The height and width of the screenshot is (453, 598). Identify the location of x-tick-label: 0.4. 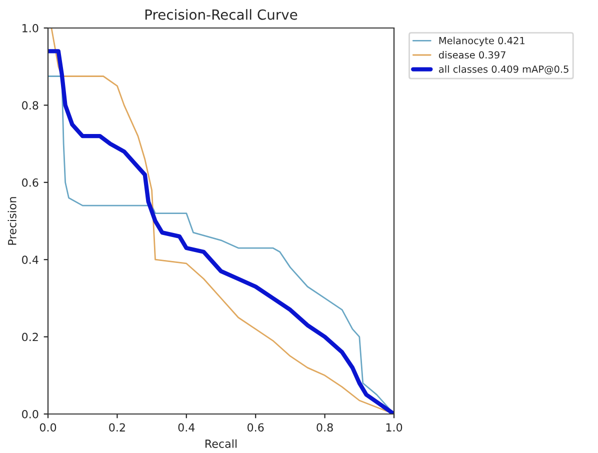
(186, 427).